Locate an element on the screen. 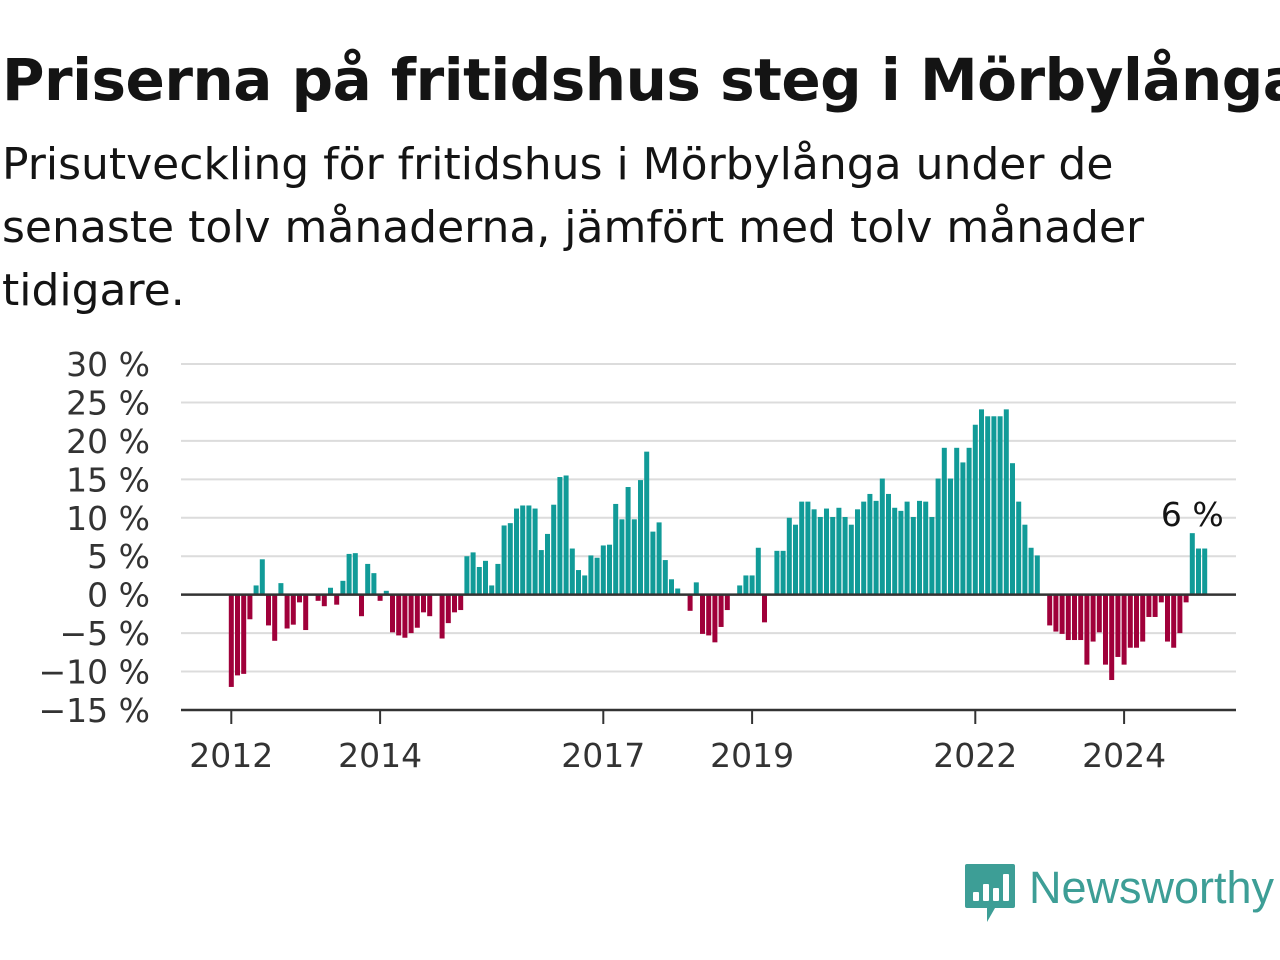 The height and width of the screenshot is (960, 1280). x-axis-ticks: 2012 2014 2017 2019 2022 2024 is located at coordinates (677, 742).